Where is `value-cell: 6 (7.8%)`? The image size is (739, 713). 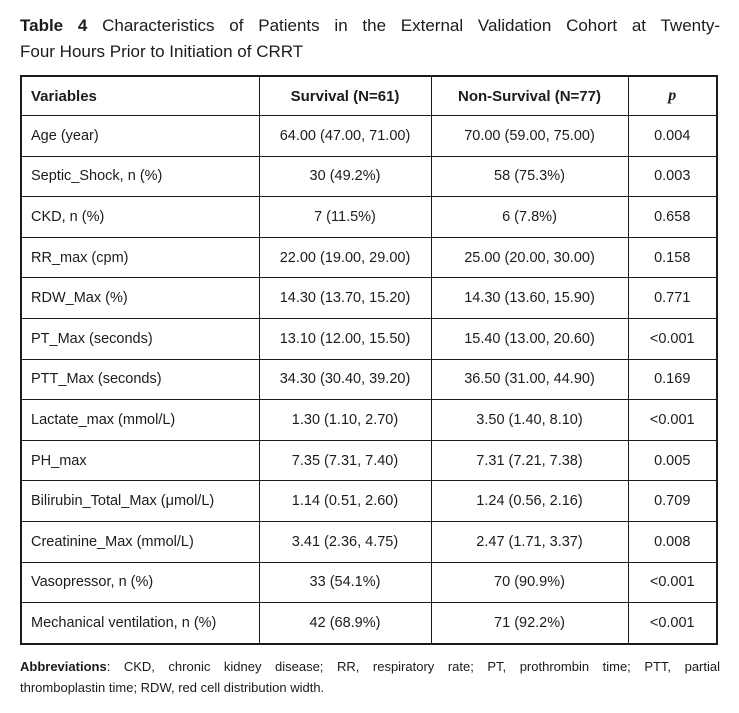
value-cell: 6 (7.8%) is located at coordinates (529, 217).